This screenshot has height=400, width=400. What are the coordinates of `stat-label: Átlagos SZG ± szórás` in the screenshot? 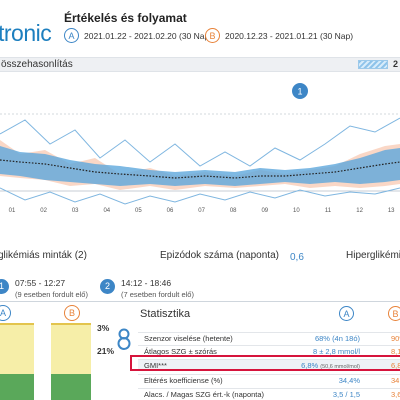 It's located at (180, 351).